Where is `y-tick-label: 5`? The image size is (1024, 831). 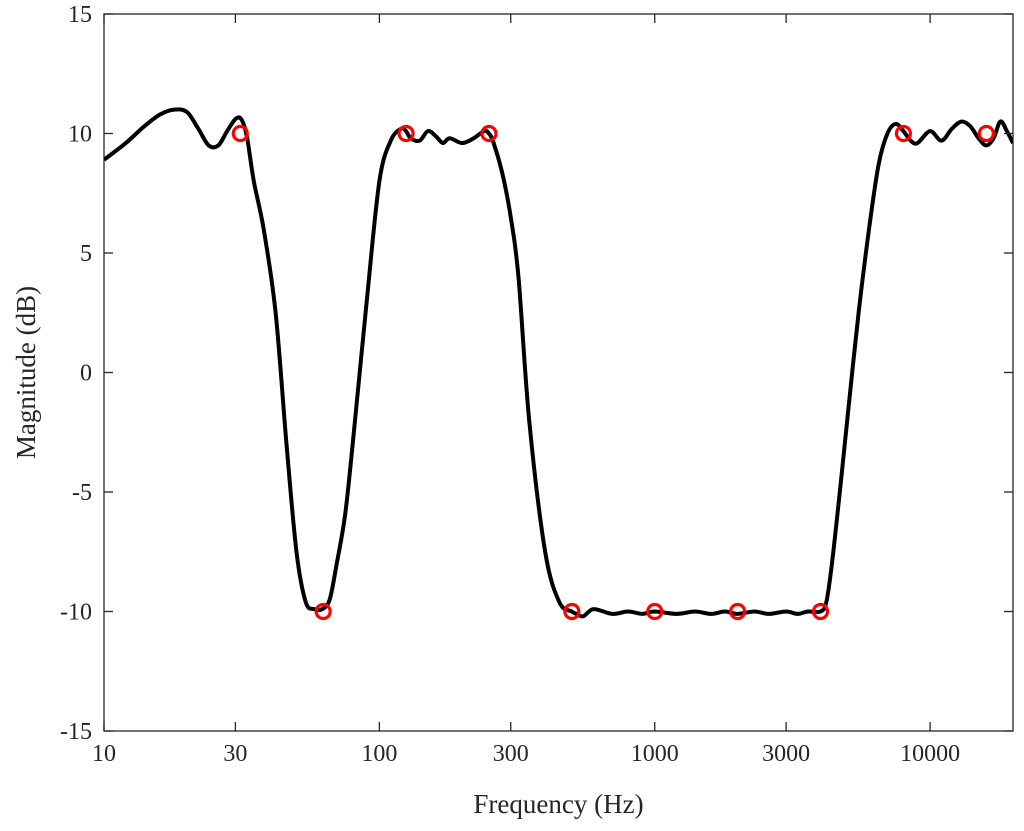
y-tick-label: 5 is located at coordinates (86, 254).